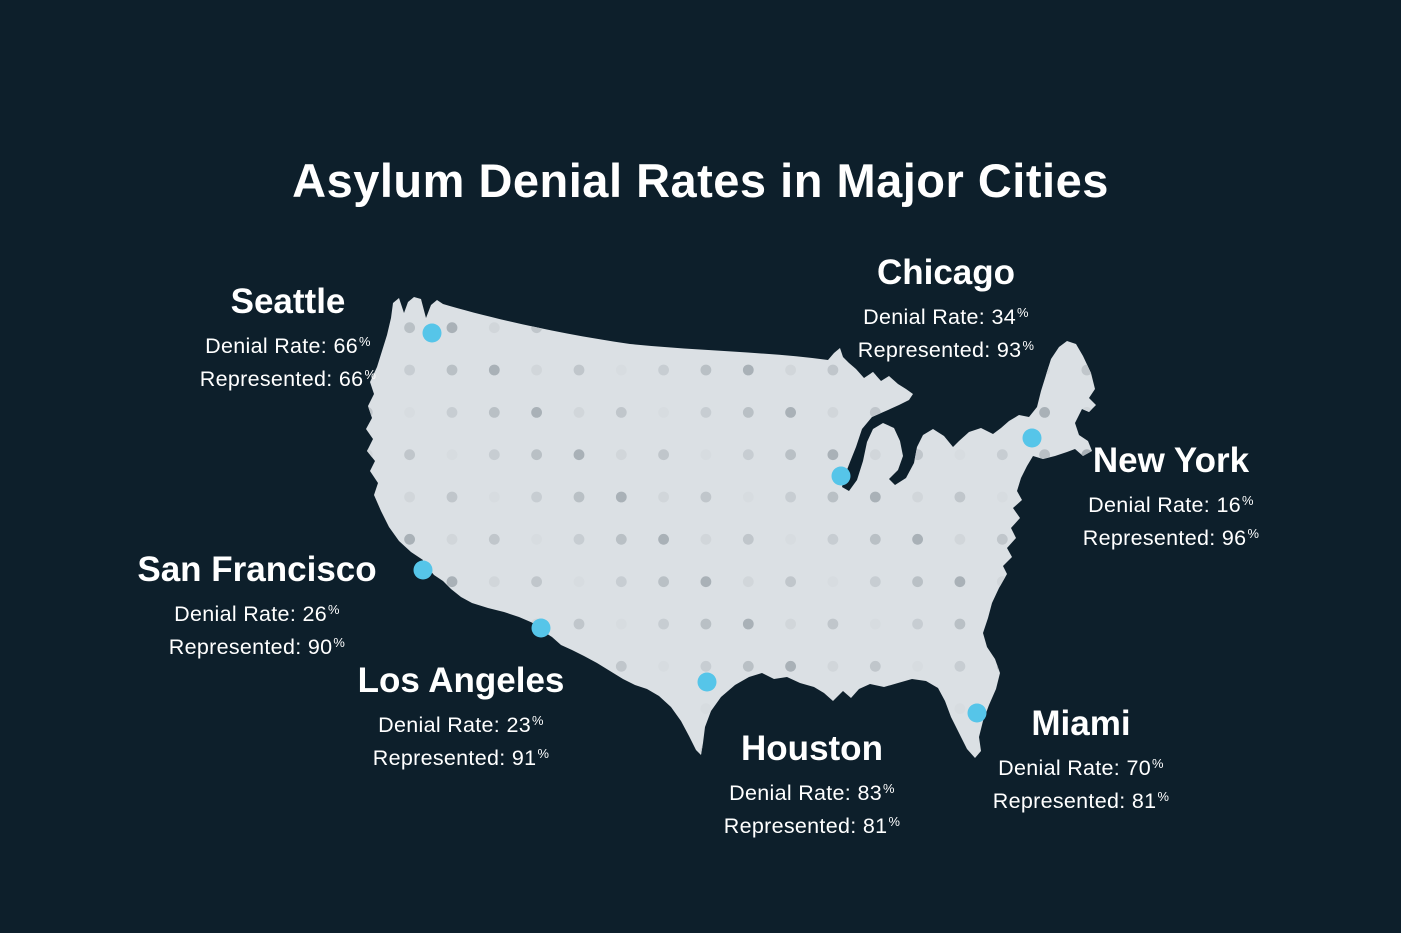 This screenshot has width=1401, height=933. Describe the element at coordinates (812, 748) in the screenshot. I see `city-name: Houston` at that location.